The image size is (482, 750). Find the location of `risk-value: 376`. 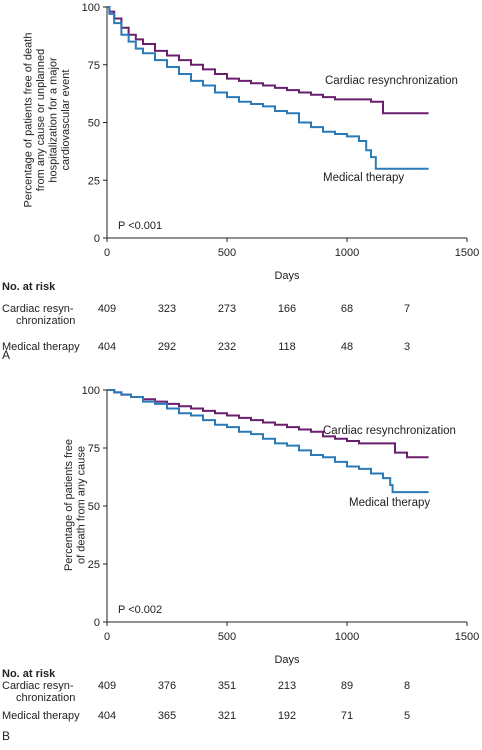

risk-value: 376 is located at coordinates (167, 686).